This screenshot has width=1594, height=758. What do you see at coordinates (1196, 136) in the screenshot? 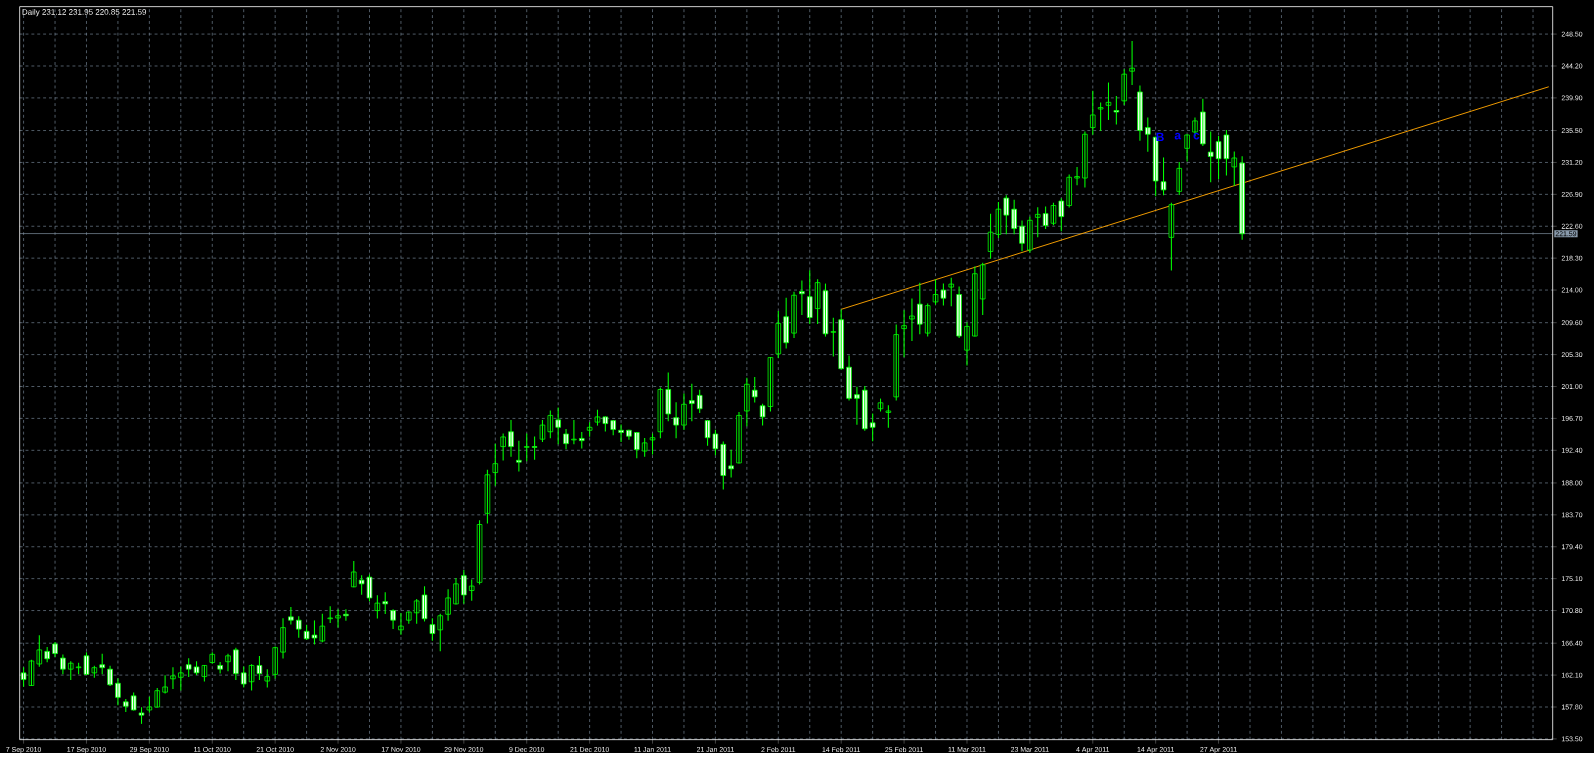
I see `annotation: c` at bounding box center [1196, 136].